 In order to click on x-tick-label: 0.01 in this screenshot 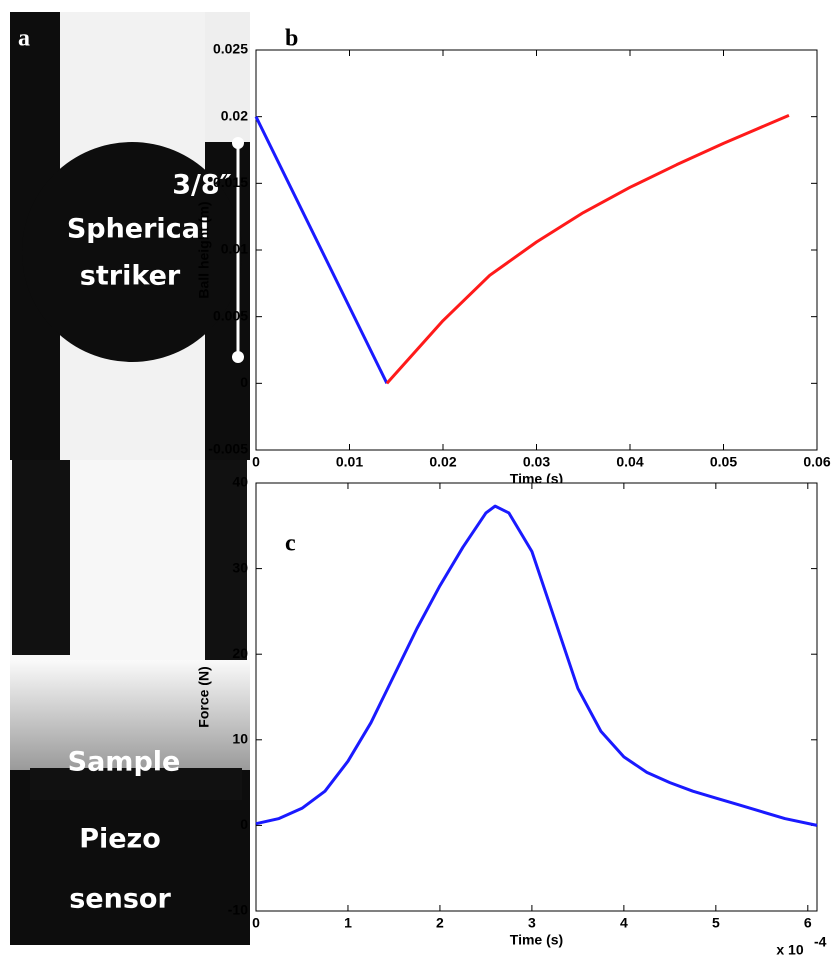, I will do `click(349, 462)`.